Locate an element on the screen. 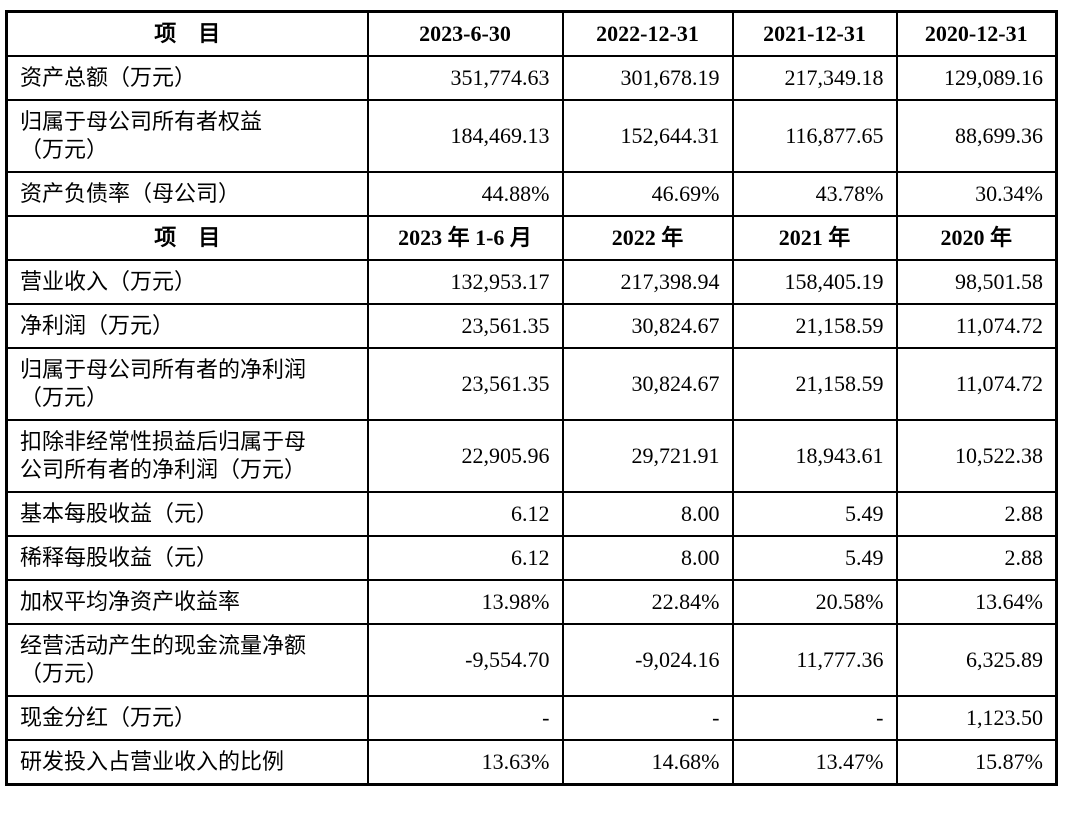 This screenshot has height=832, width=1065. row-value: 184,469.13 is located at coordinates (465, 136).